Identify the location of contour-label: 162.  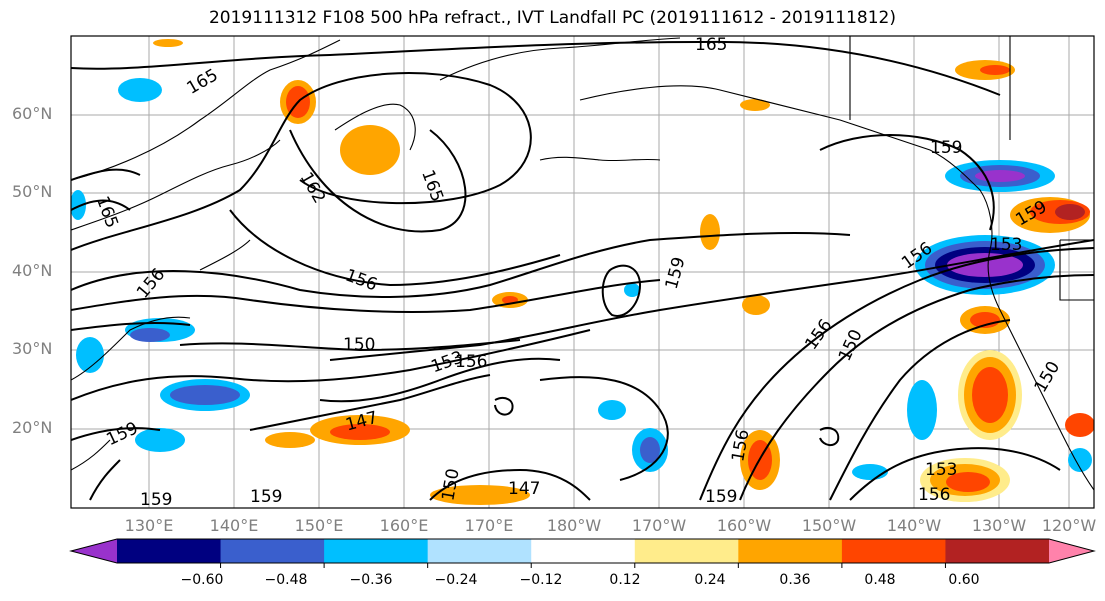
(313, 188).